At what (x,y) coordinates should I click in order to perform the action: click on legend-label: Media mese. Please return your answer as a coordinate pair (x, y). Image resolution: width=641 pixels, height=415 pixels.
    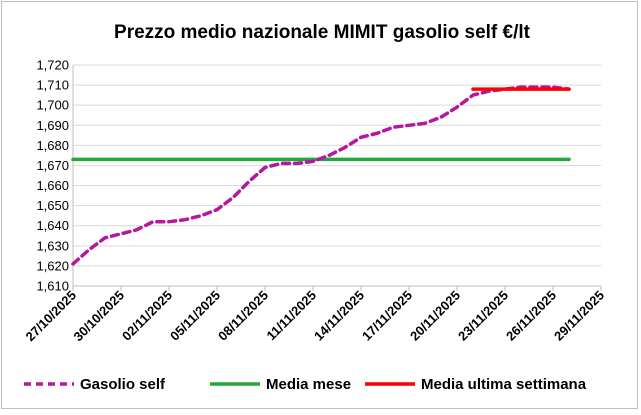
    Looking at the image, I should click on (308, 384).